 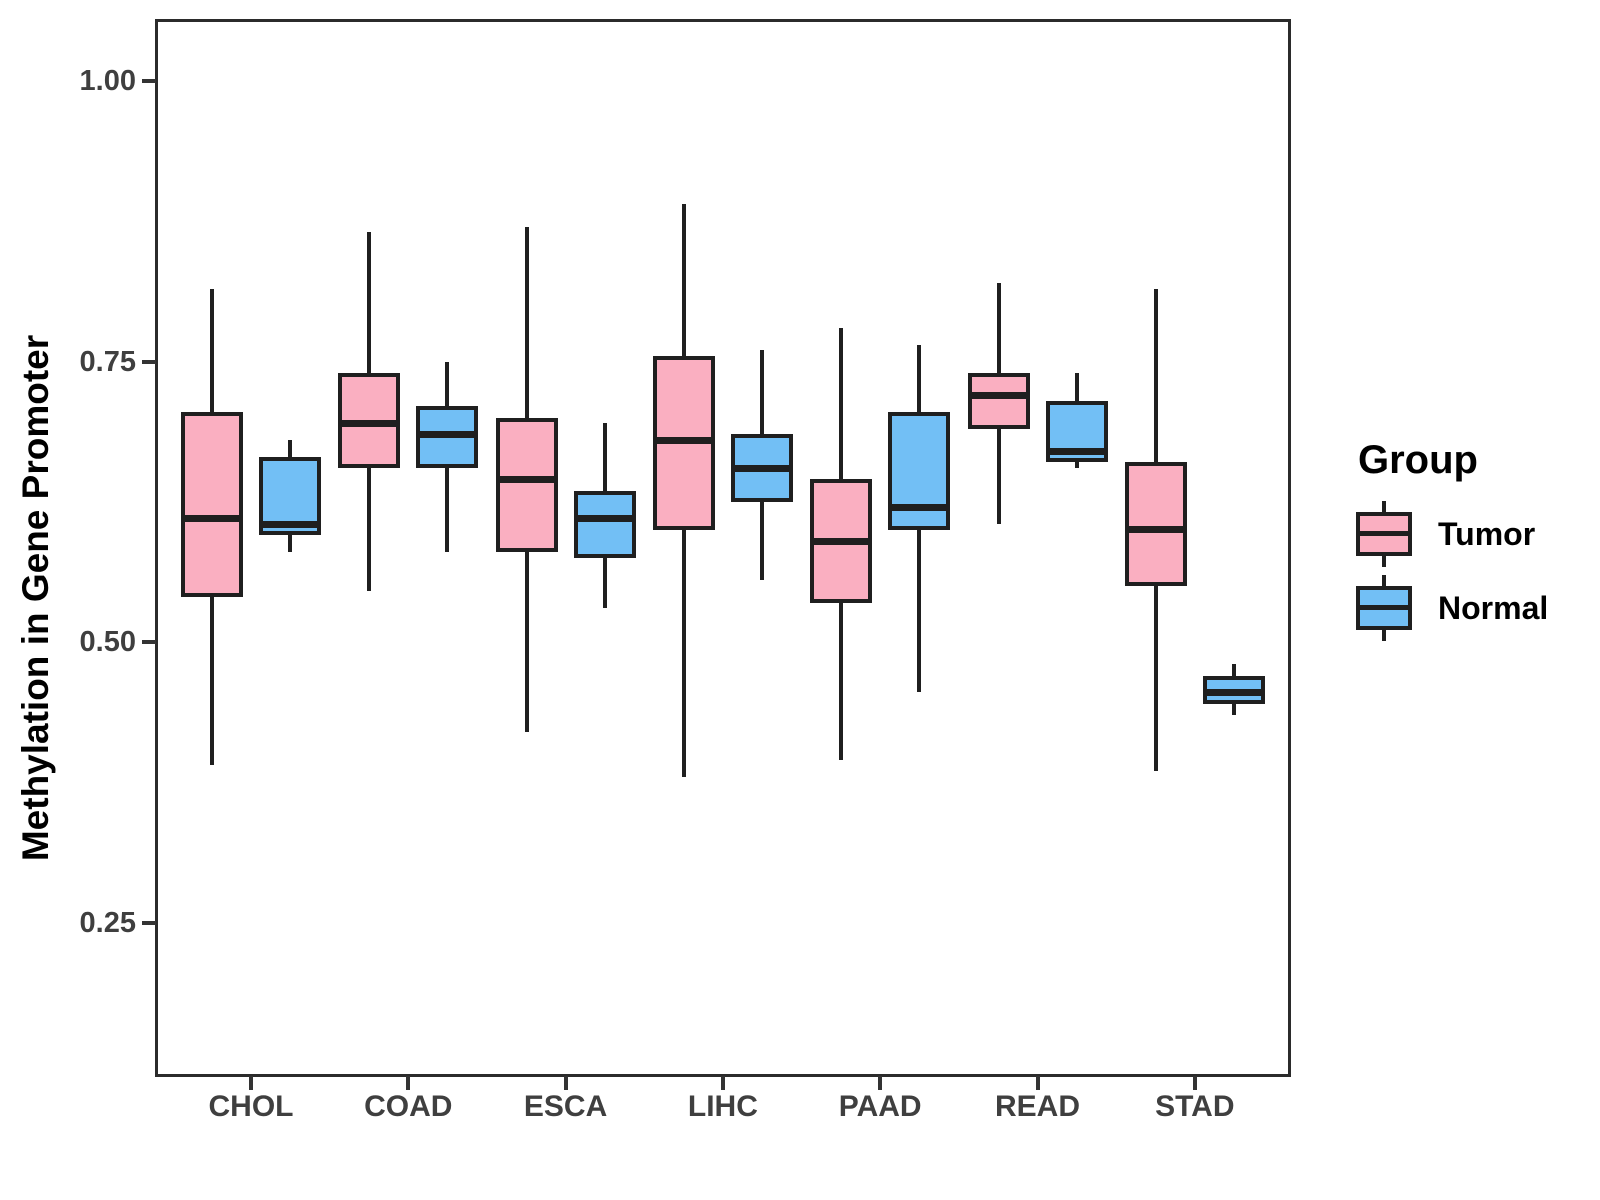 I want to click on median-normal-PAAD, so click(x=919, y=507).